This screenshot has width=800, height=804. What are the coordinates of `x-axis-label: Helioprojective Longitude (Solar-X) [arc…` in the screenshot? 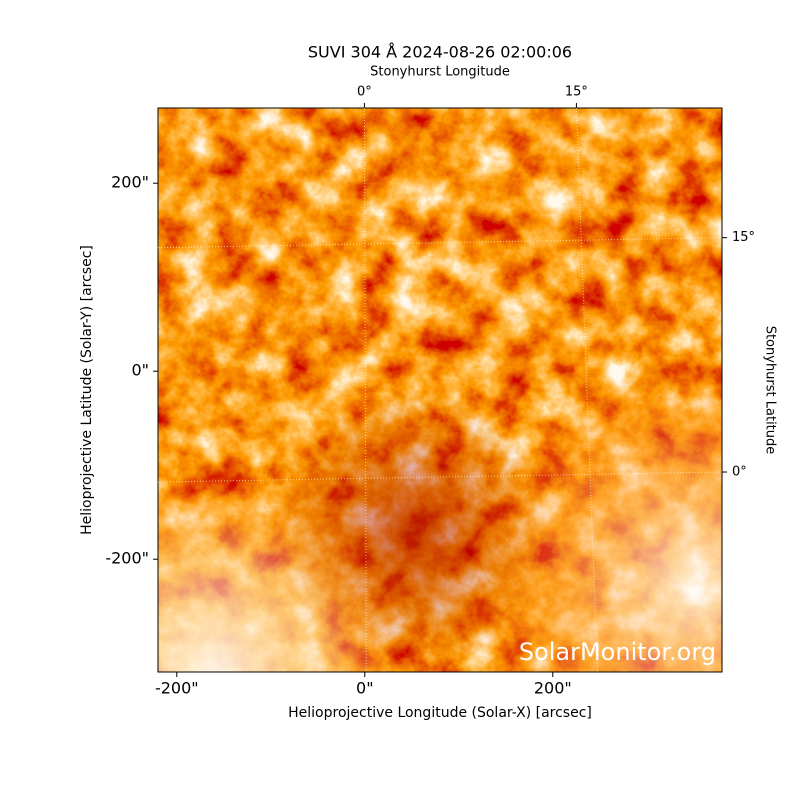 It's located at (440, 713).